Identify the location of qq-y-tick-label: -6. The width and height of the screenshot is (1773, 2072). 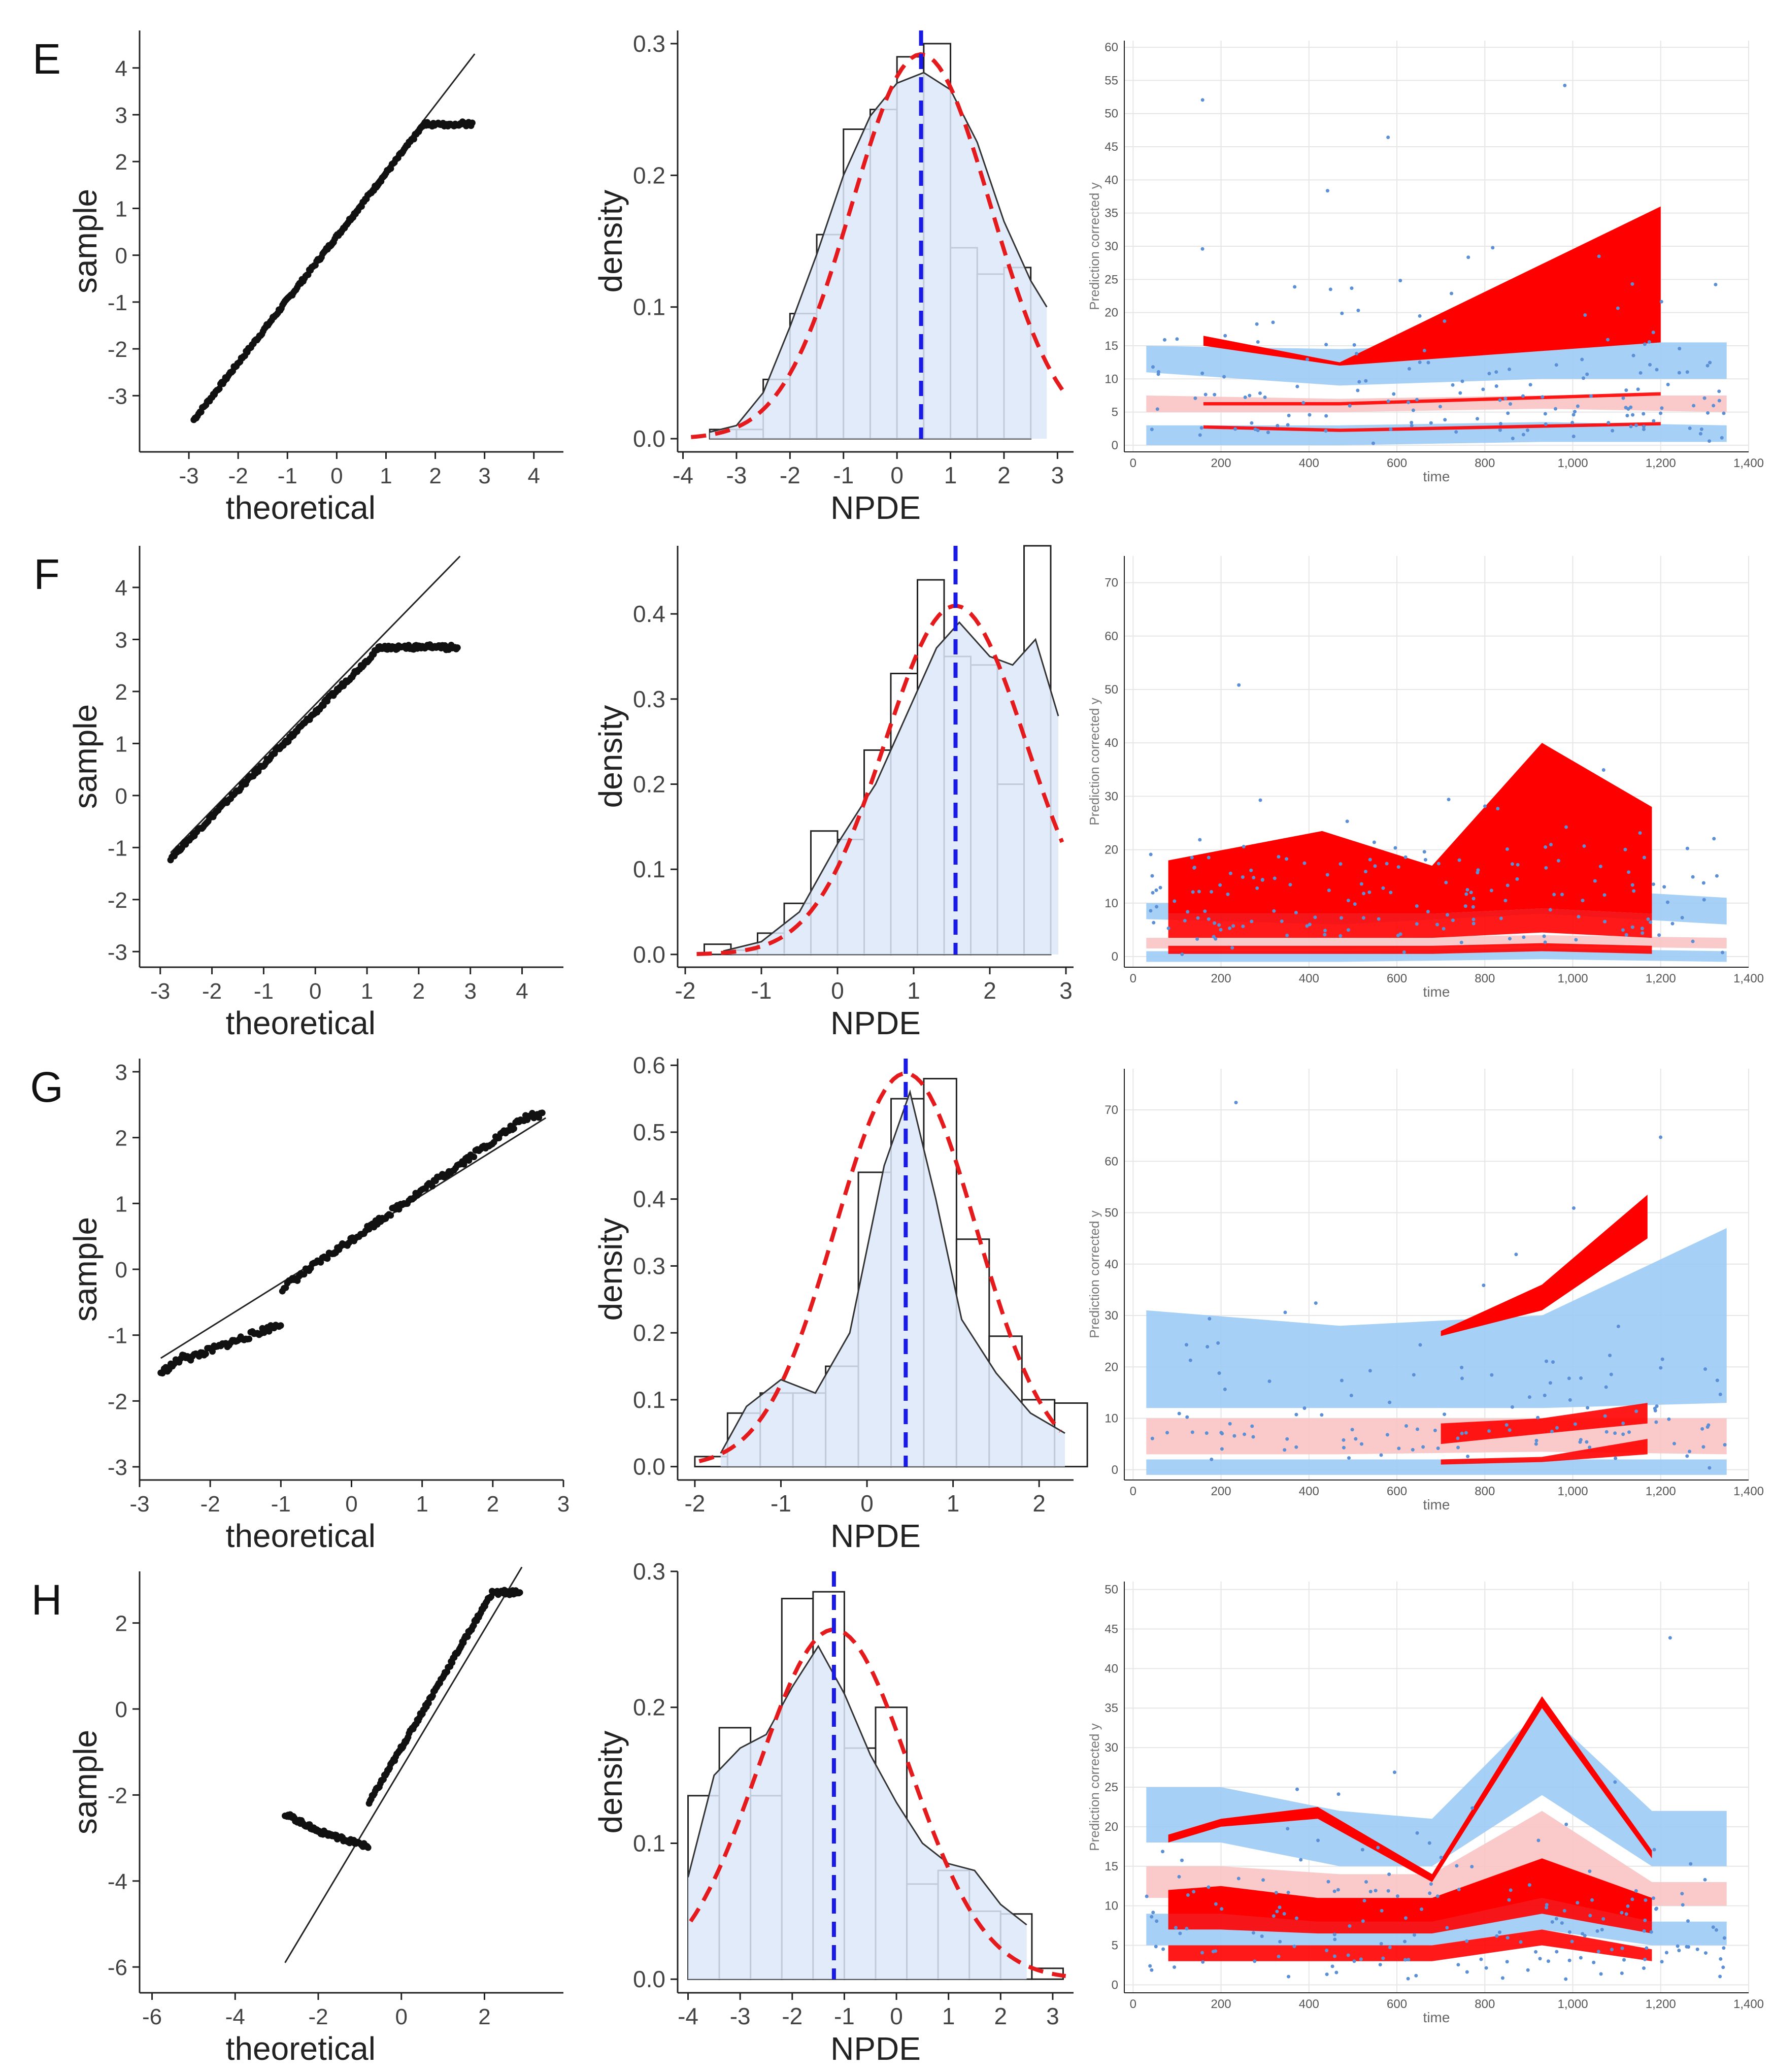
(117, 1967).